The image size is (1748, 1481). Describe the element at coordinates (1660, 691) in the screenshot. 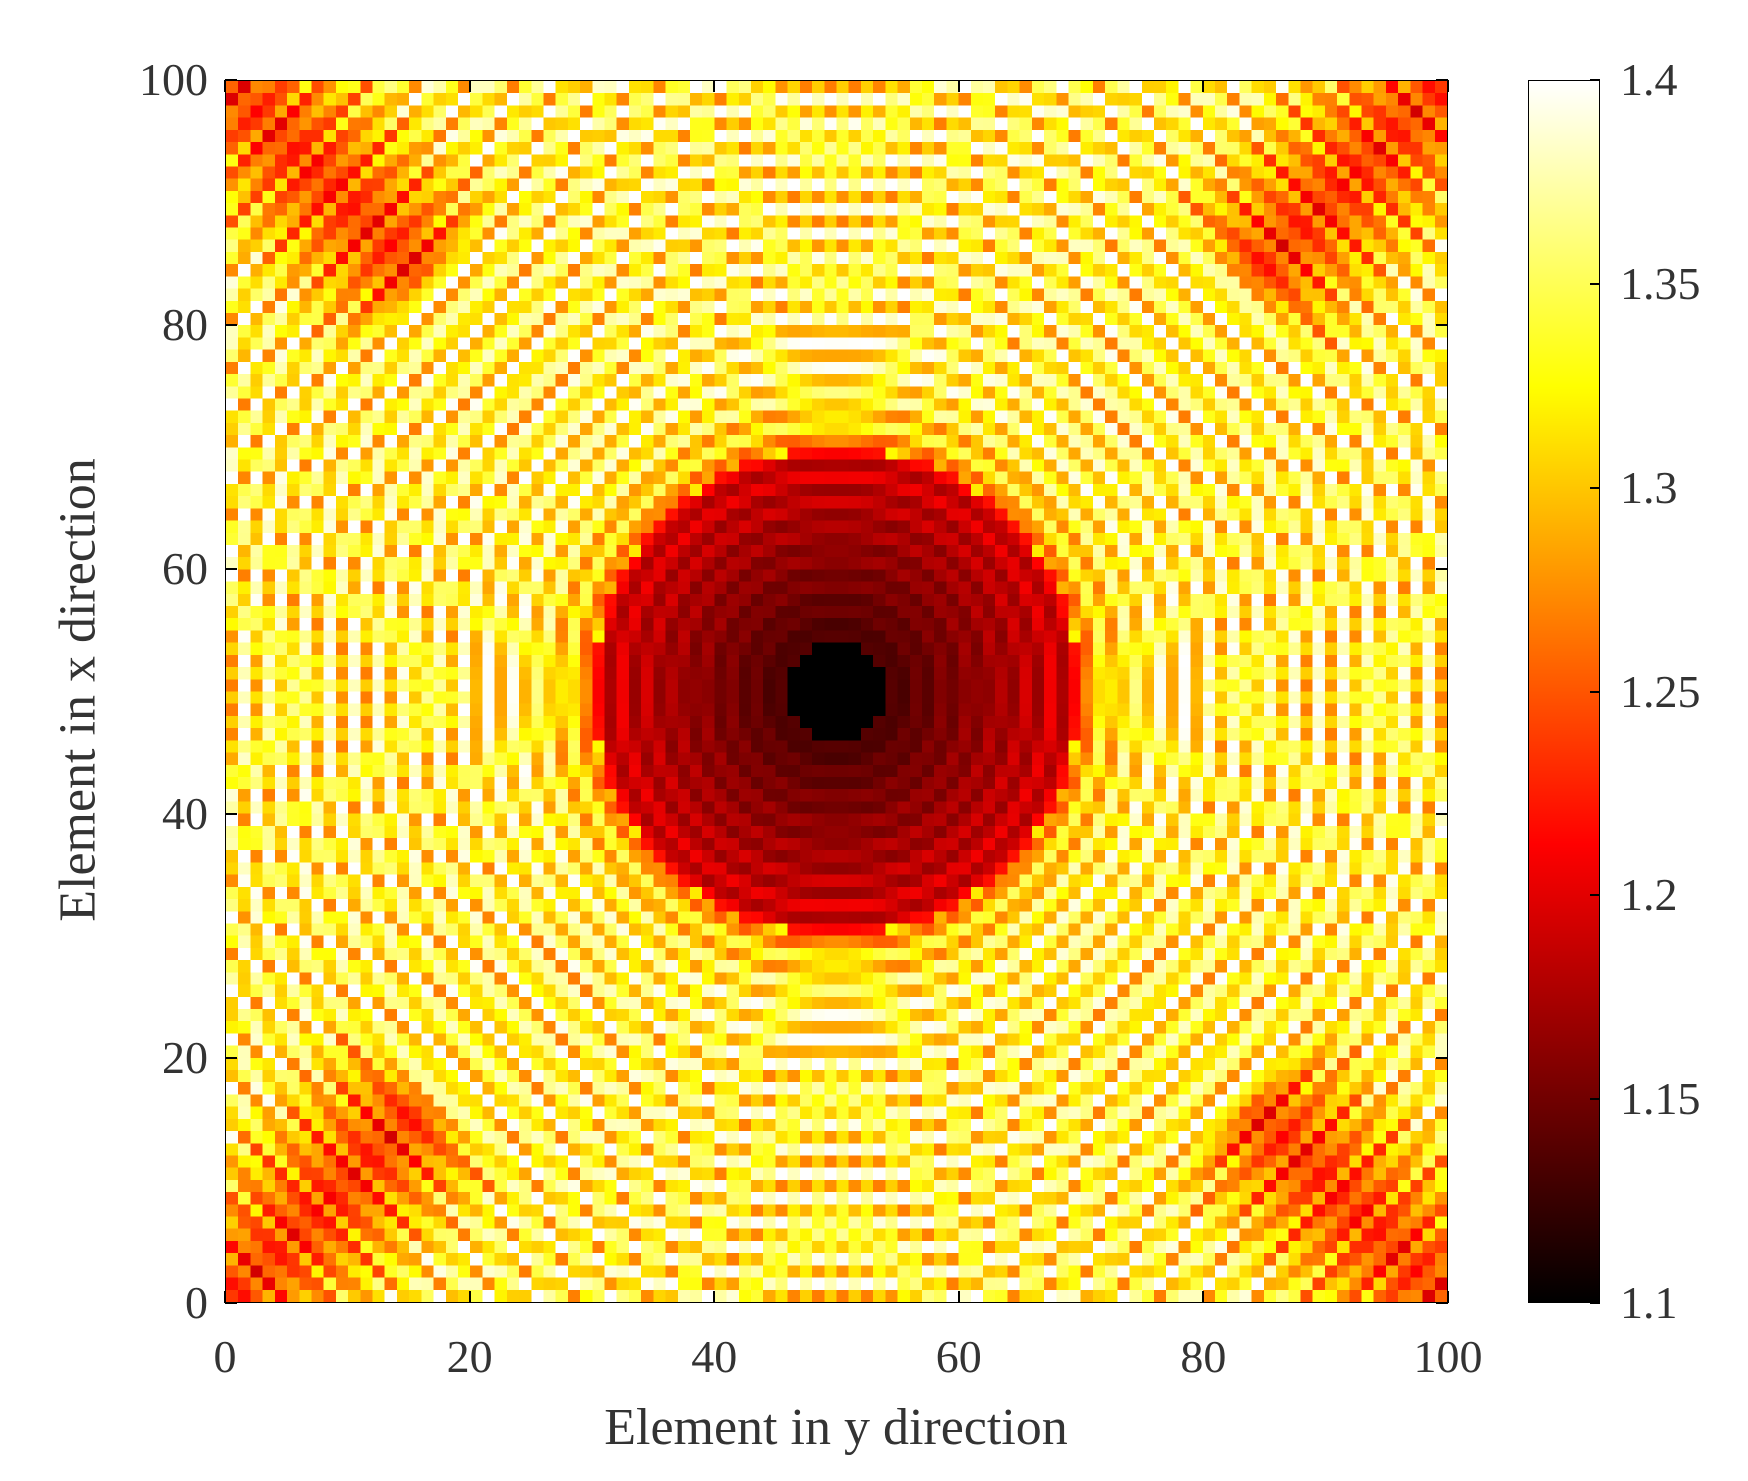

I see `colorbar-tick-label: 1.25` at that location.